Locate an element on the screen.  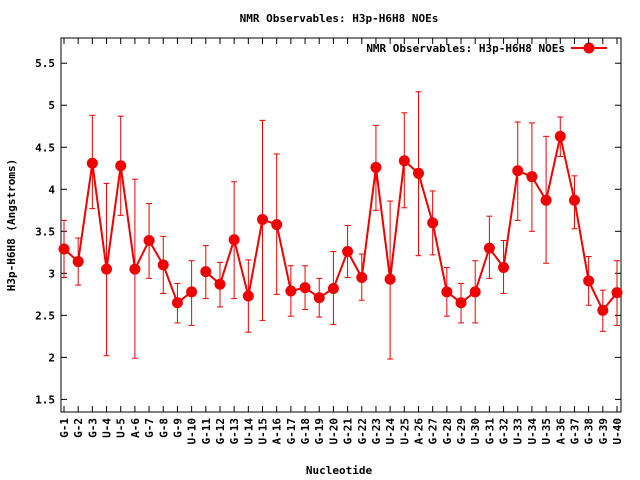
y-tick-label: 1.5 is located at coordinates (45, 399).